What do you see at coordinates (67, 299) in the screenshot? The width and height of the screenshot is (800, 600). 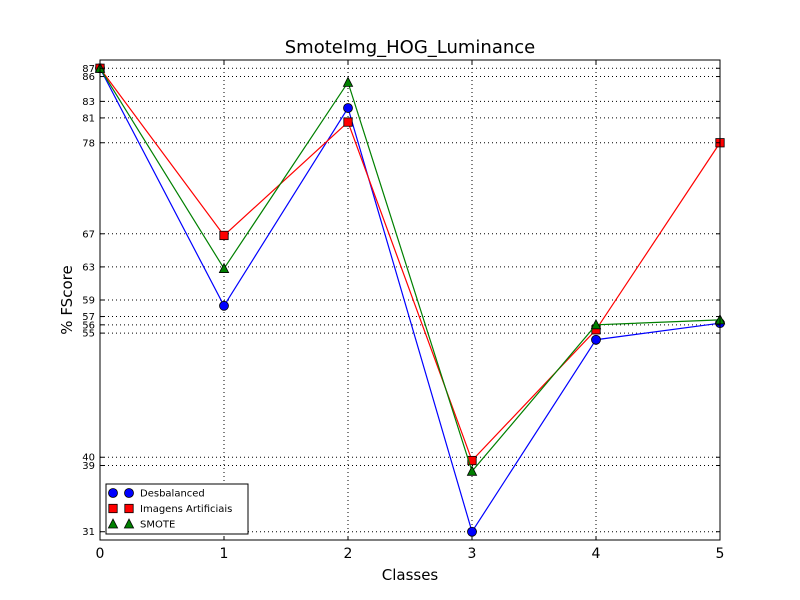 I see `y-axis-label: % FScore` at bounding box center [67, 299].